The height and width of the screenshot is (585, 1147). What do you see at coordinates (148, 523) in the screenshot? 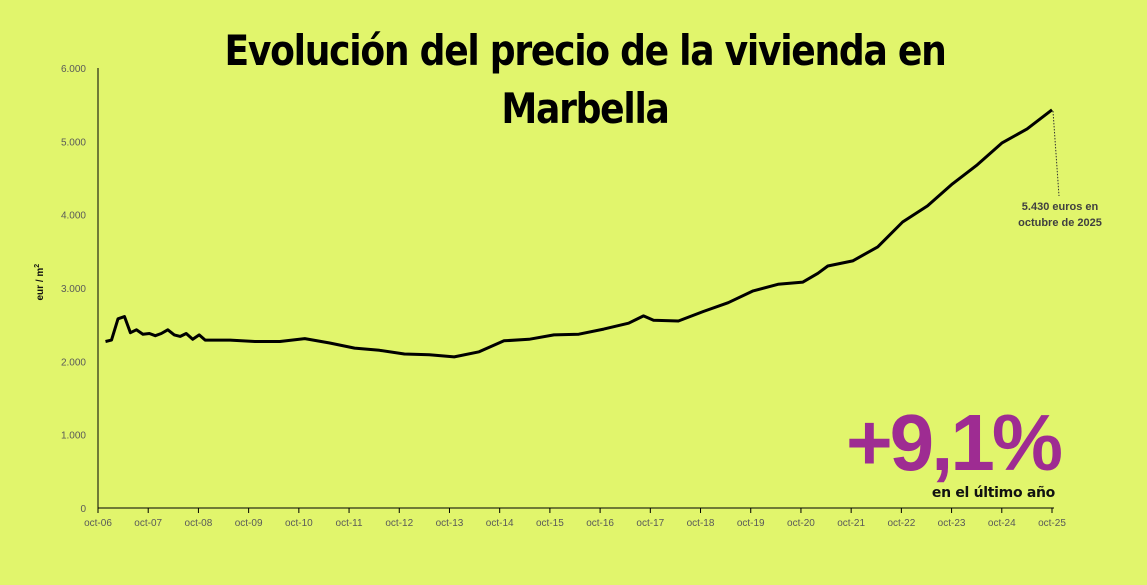
I see `x-tick-label: oct-07` at bounding box center [148, 523].